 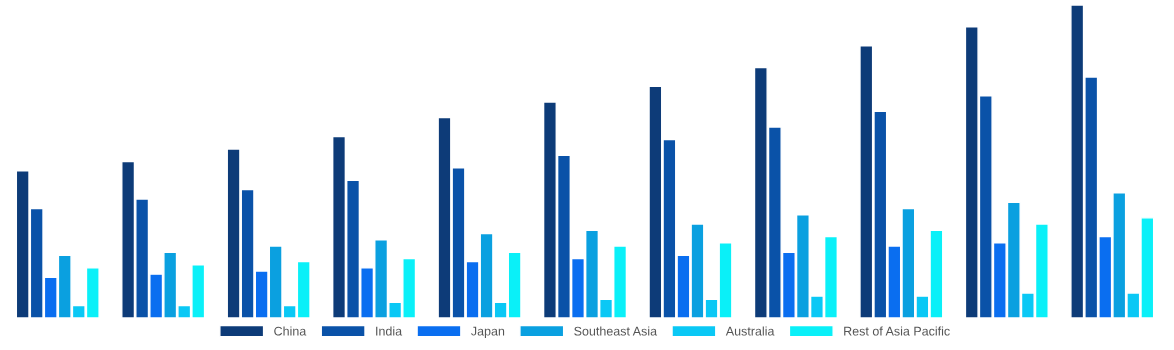 What do you see at coordinates (290, 331) in the screenshot?
I see `legend-label: China` at bounding box center [290, 331].